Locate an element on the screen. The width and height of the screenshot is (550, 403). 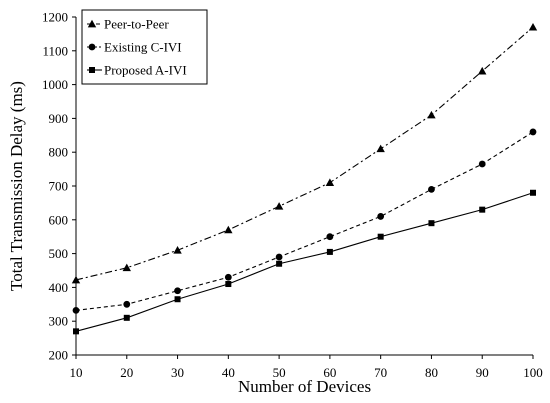
y-tick-label: 700 is located at coordinates (59, 186).